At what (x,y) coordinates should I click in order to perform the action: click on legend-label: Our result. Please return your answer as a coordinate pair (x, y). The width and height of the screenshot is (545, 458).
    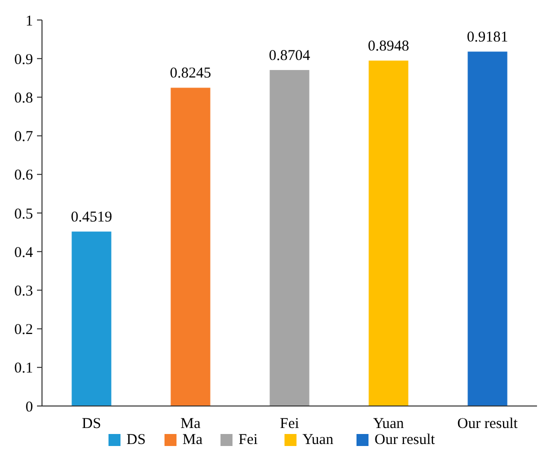
    Looking at the image, I should click on (405, 440).